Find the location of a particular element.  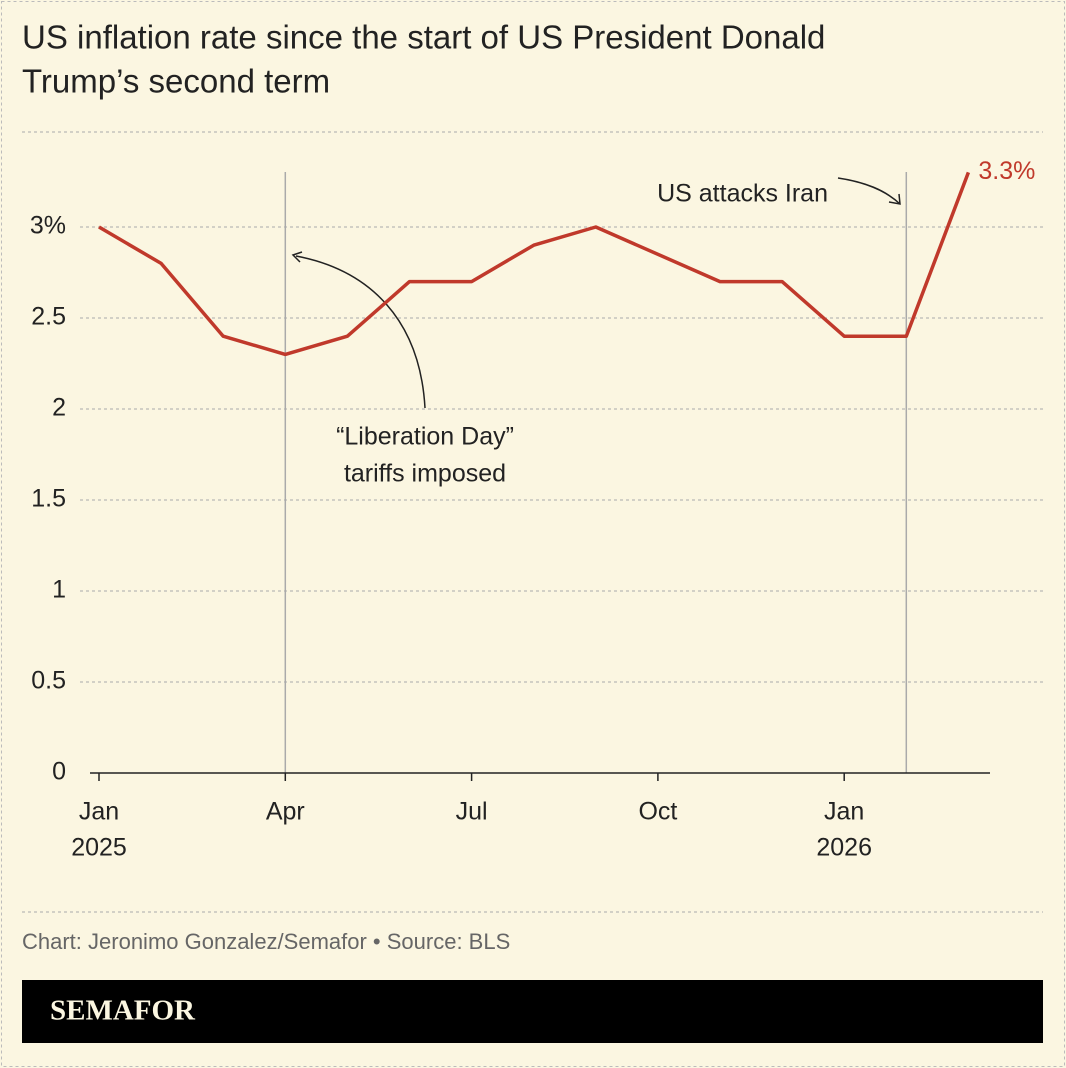

x-tick-label: 2026 is located at coordinates (844, 848).